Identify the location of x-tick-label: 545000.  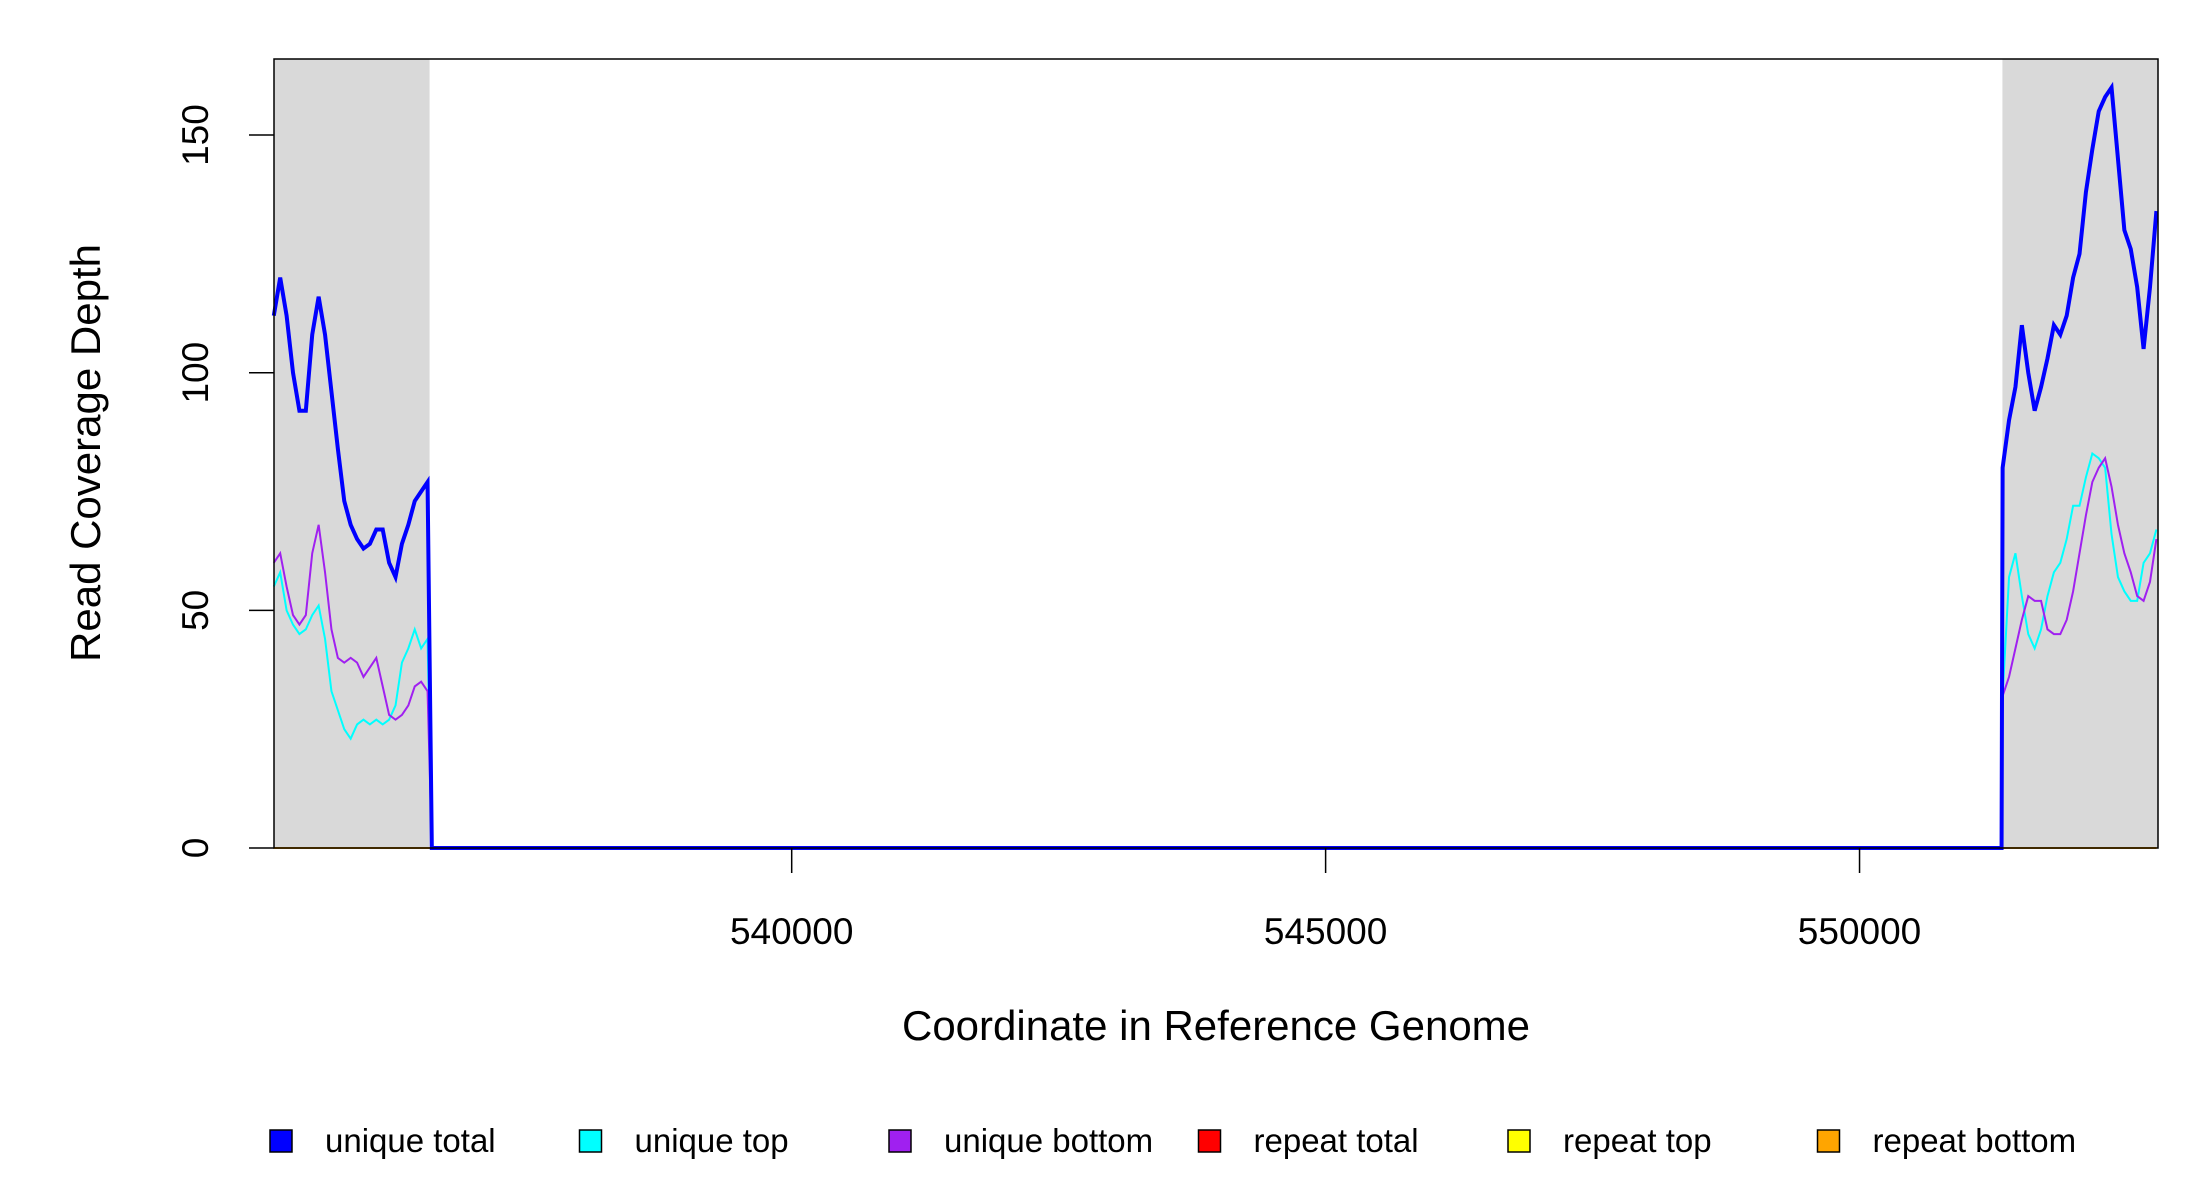
(1325, 931).